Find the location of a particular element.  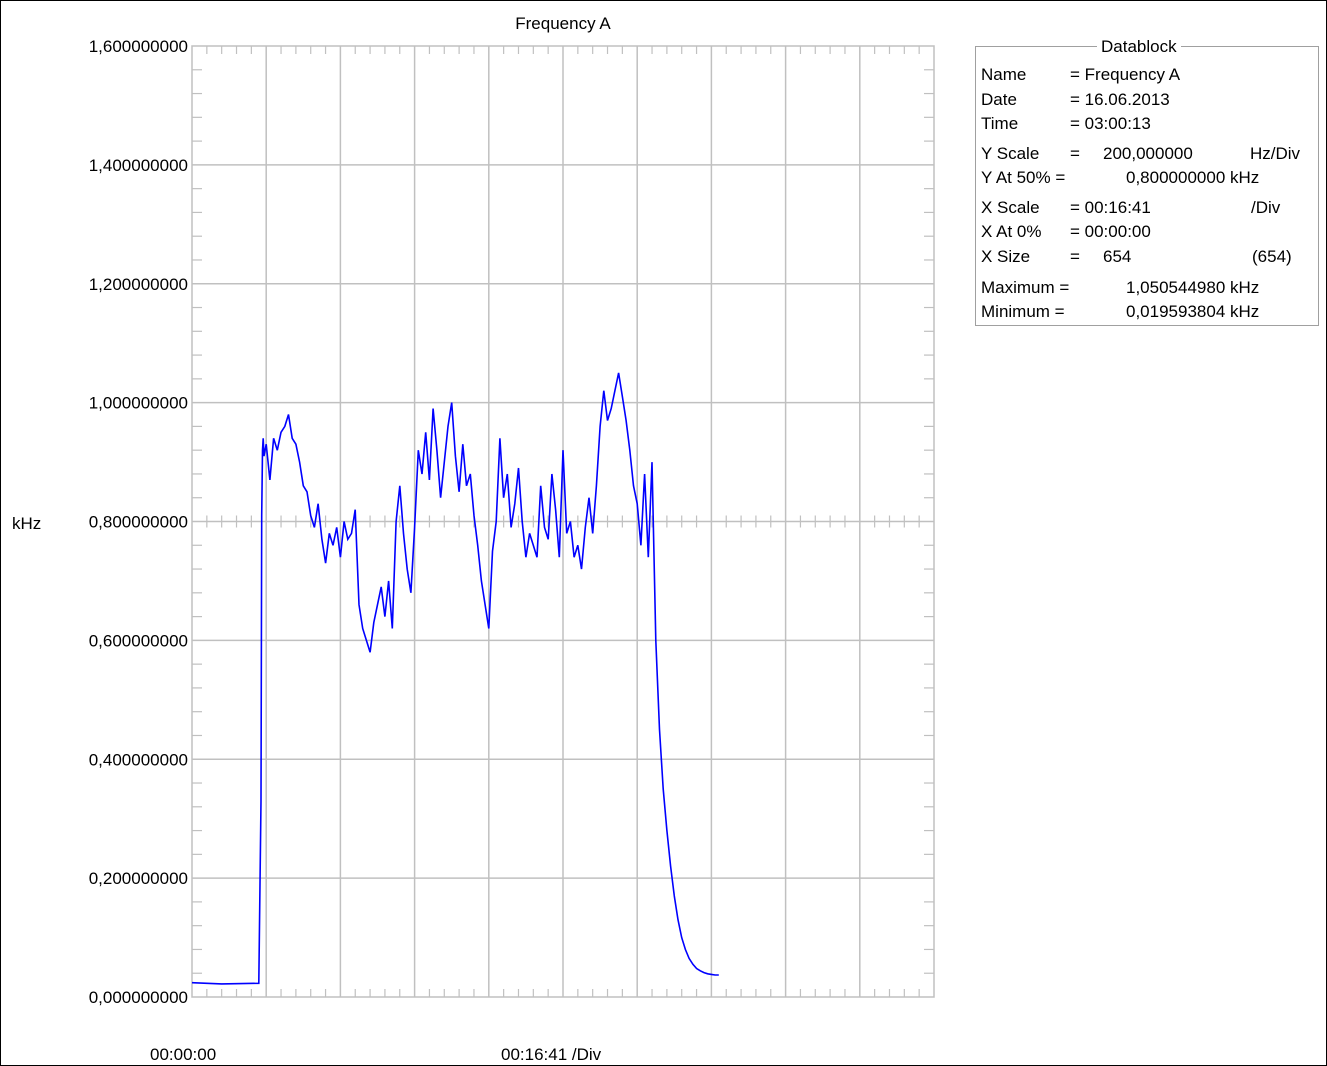

x-div-label: 00:16:41 /Div is located at coordinates (551, 1054).